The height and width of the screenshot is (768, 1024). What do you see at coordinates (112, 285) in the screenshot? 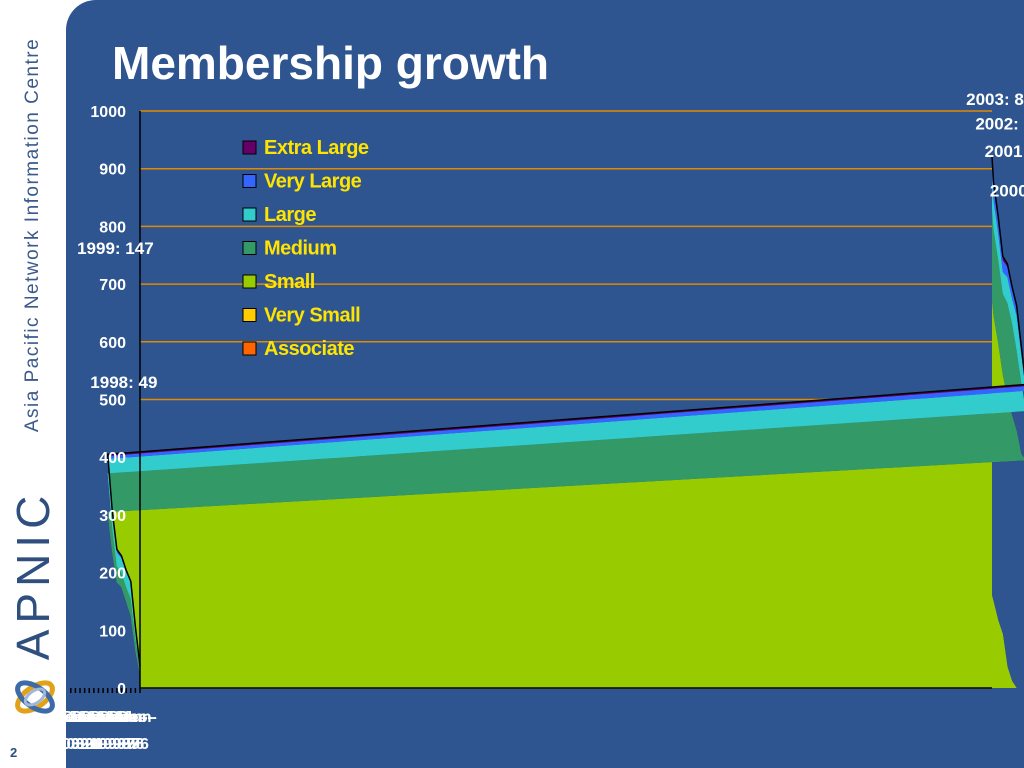
I see `y-tick-label: 700` at bounding box center [112, 285].